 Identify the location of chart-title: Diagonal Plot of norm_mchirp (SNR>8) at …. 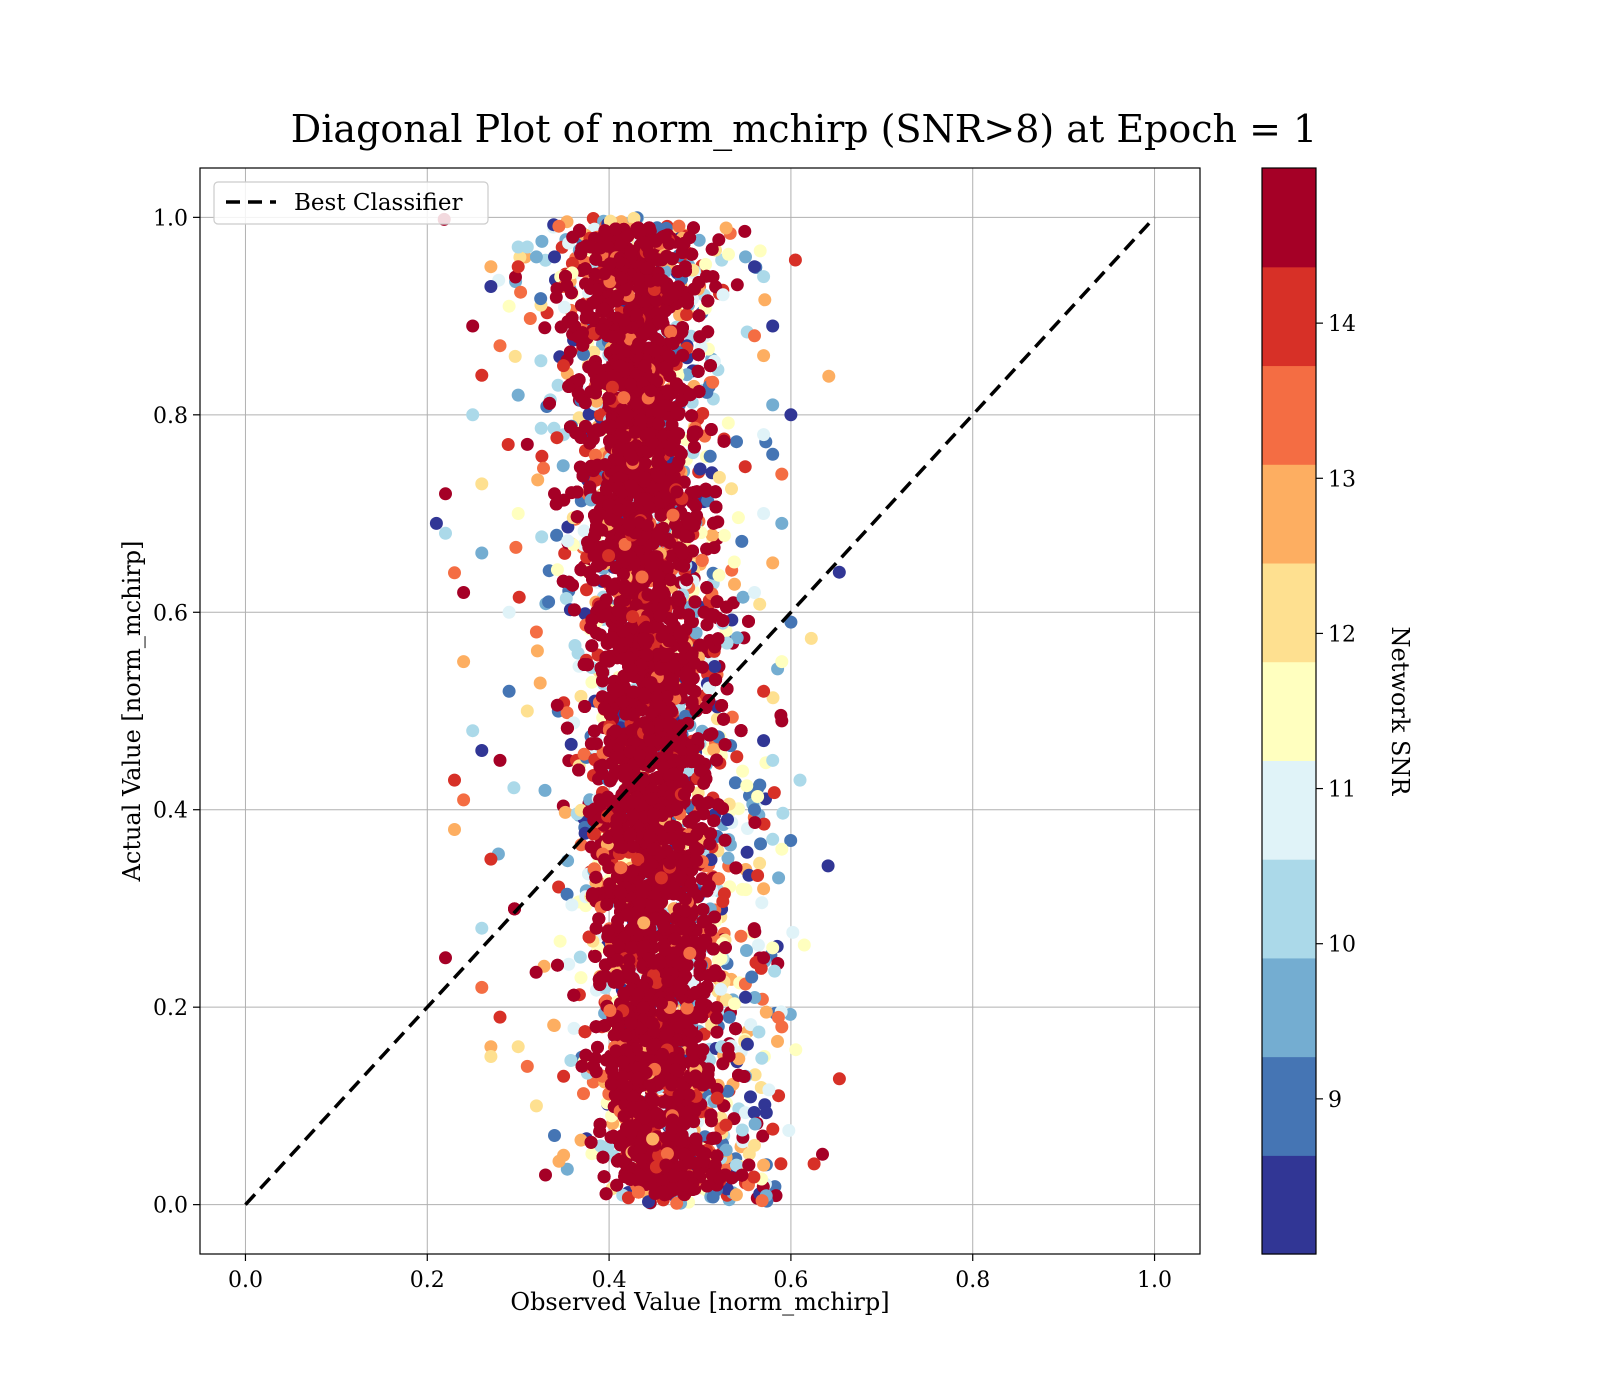
(804, 129).